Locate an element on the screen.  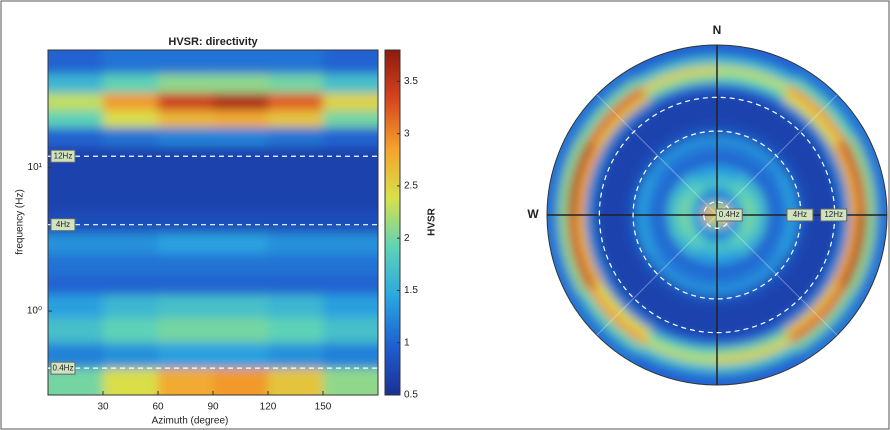
x-tick-label: 30 is located at coordinates (103, 407).